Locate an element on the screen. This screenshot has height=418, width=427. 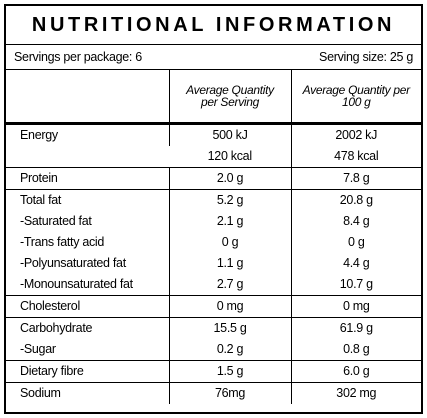
nutrient-row: Carbohydrate 15.5 g 61.9 g is located at coordinates (213, 328).